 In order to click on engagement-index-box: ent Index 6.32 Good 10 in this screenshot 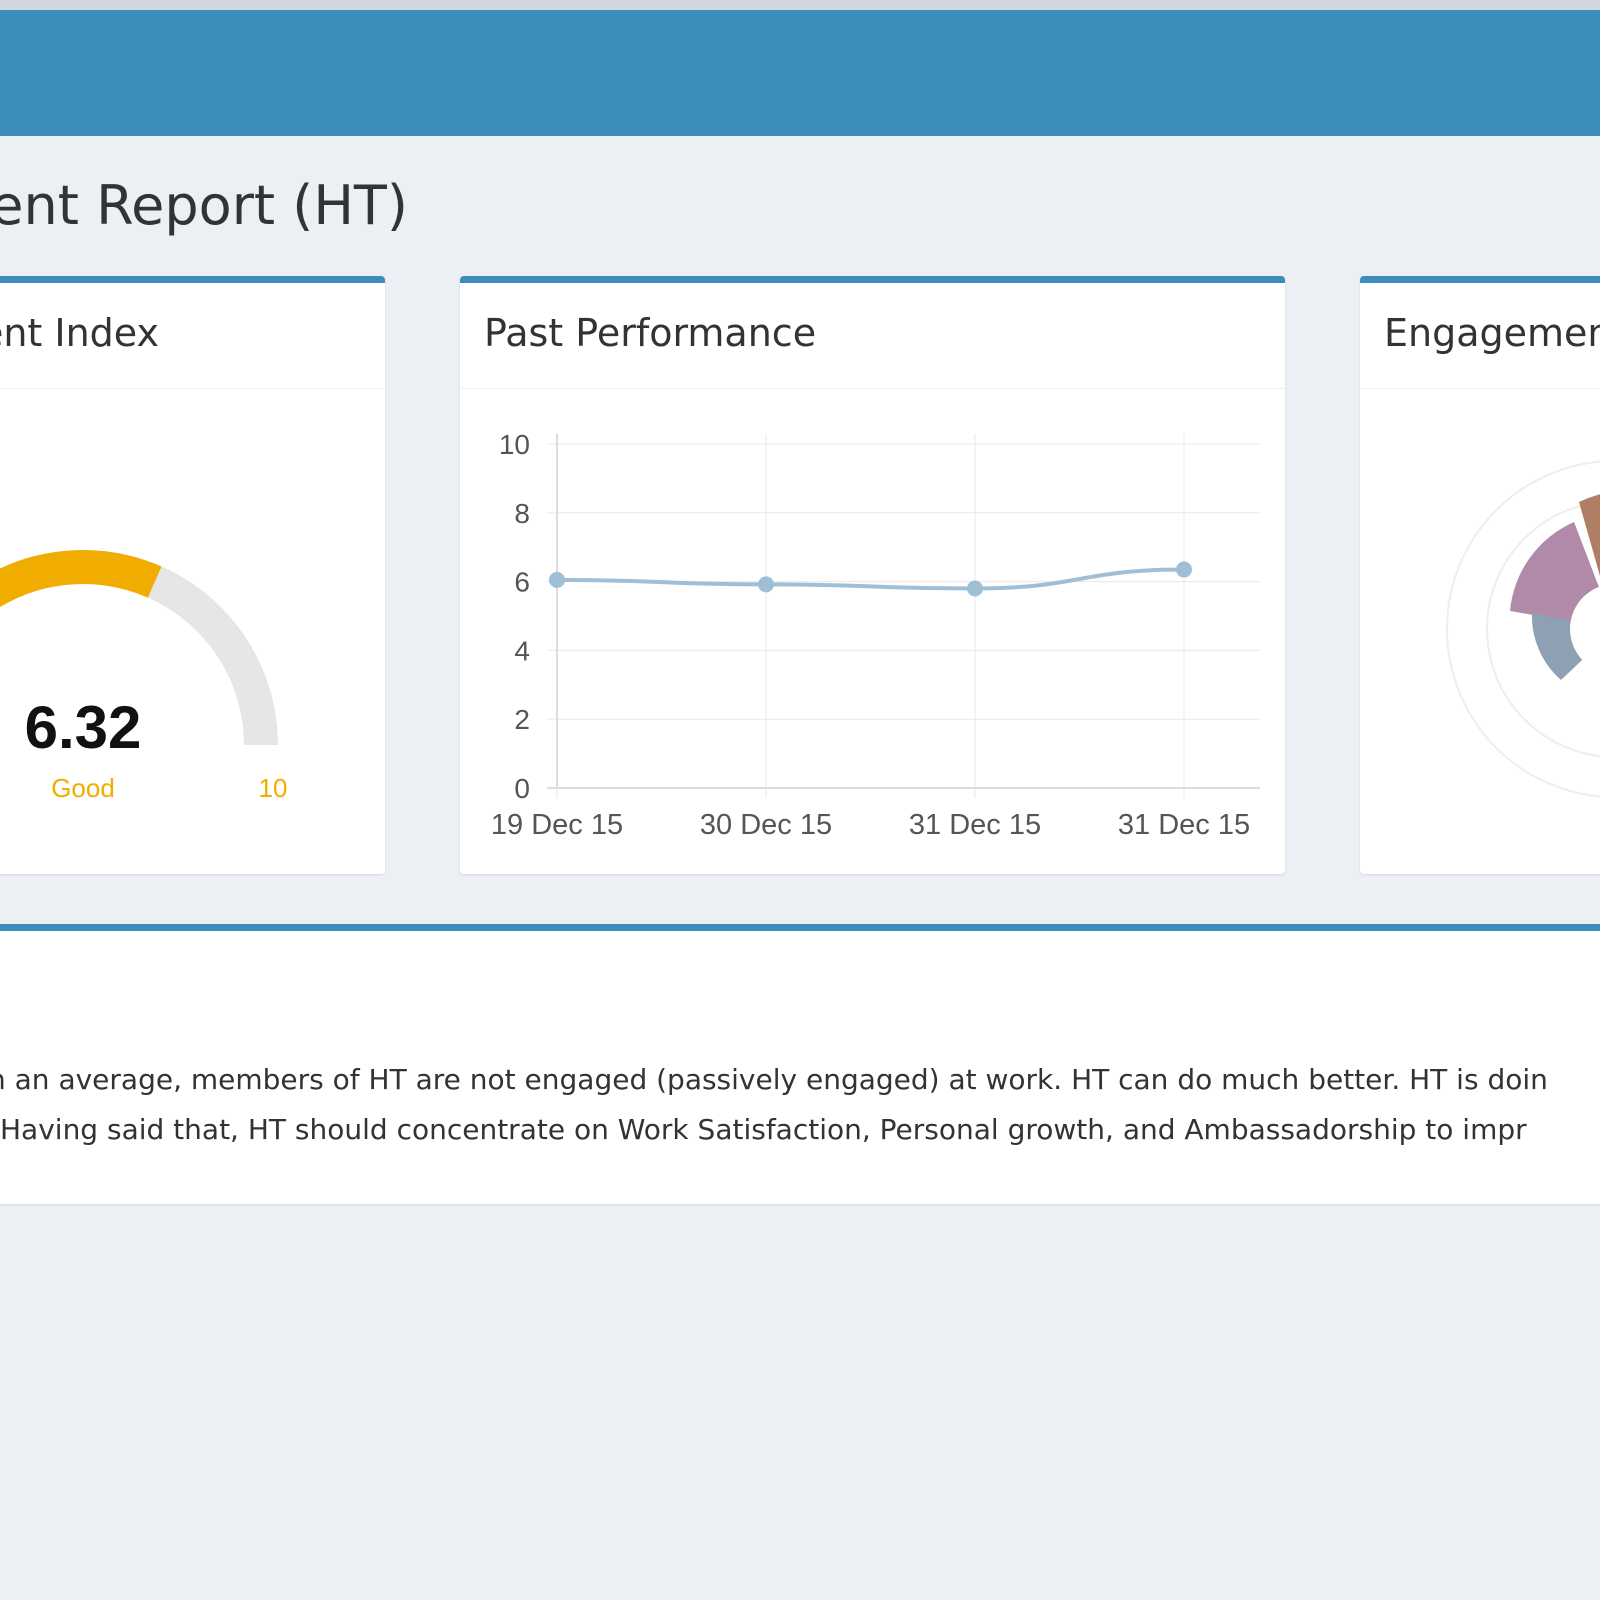, I will do `click(192, 575)`.